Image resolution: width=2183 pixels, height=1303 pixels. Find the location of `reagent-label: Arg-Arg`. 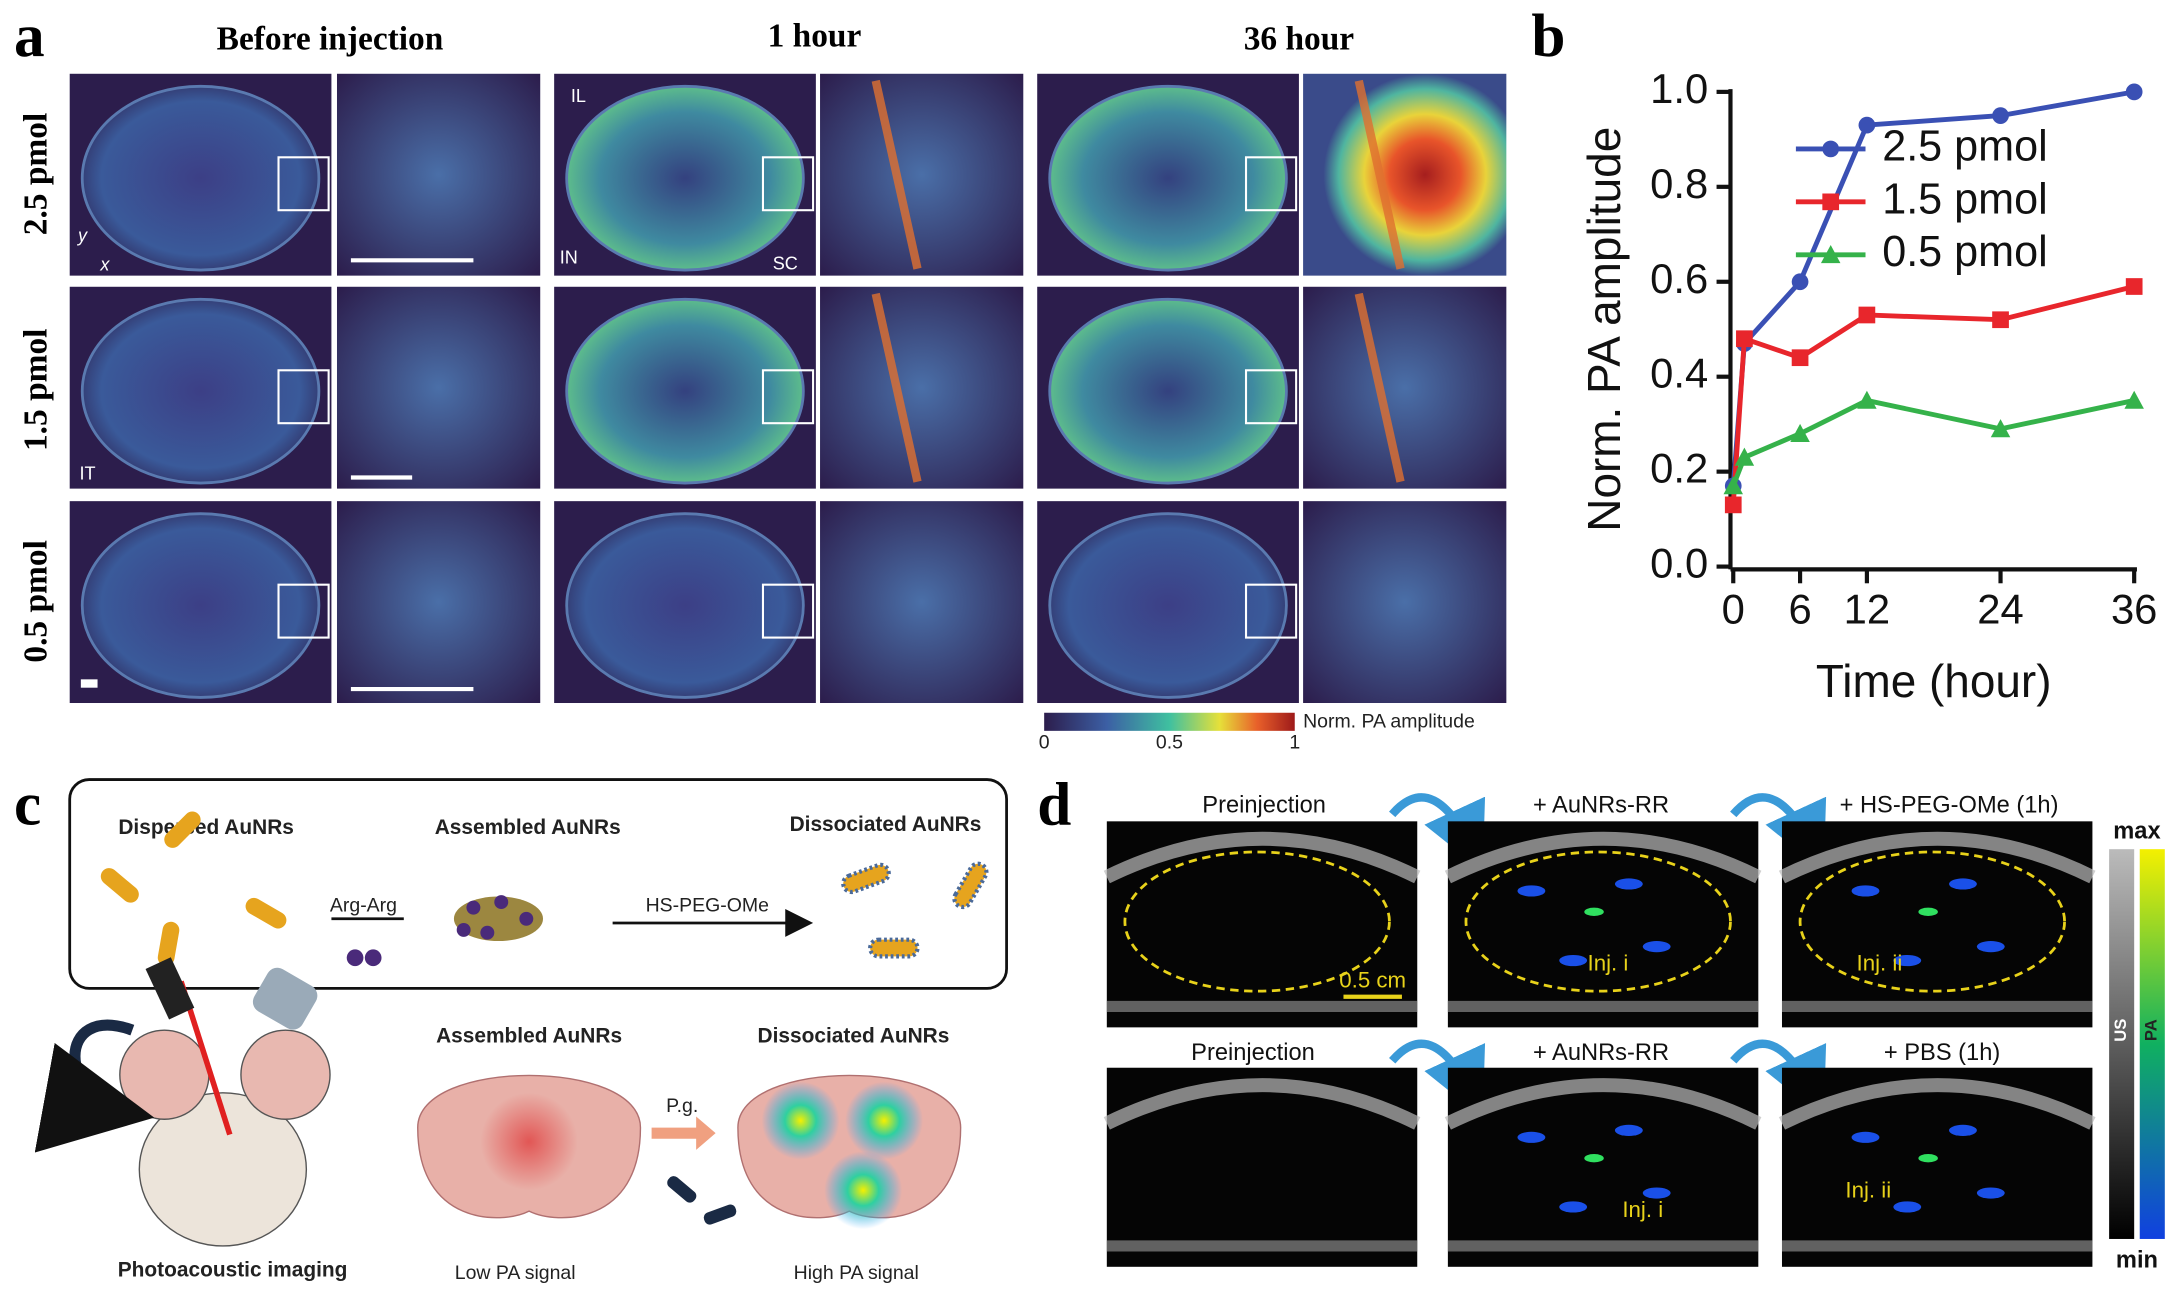

reagent-label: Arg-Arg is located at coordinates (363, 905).